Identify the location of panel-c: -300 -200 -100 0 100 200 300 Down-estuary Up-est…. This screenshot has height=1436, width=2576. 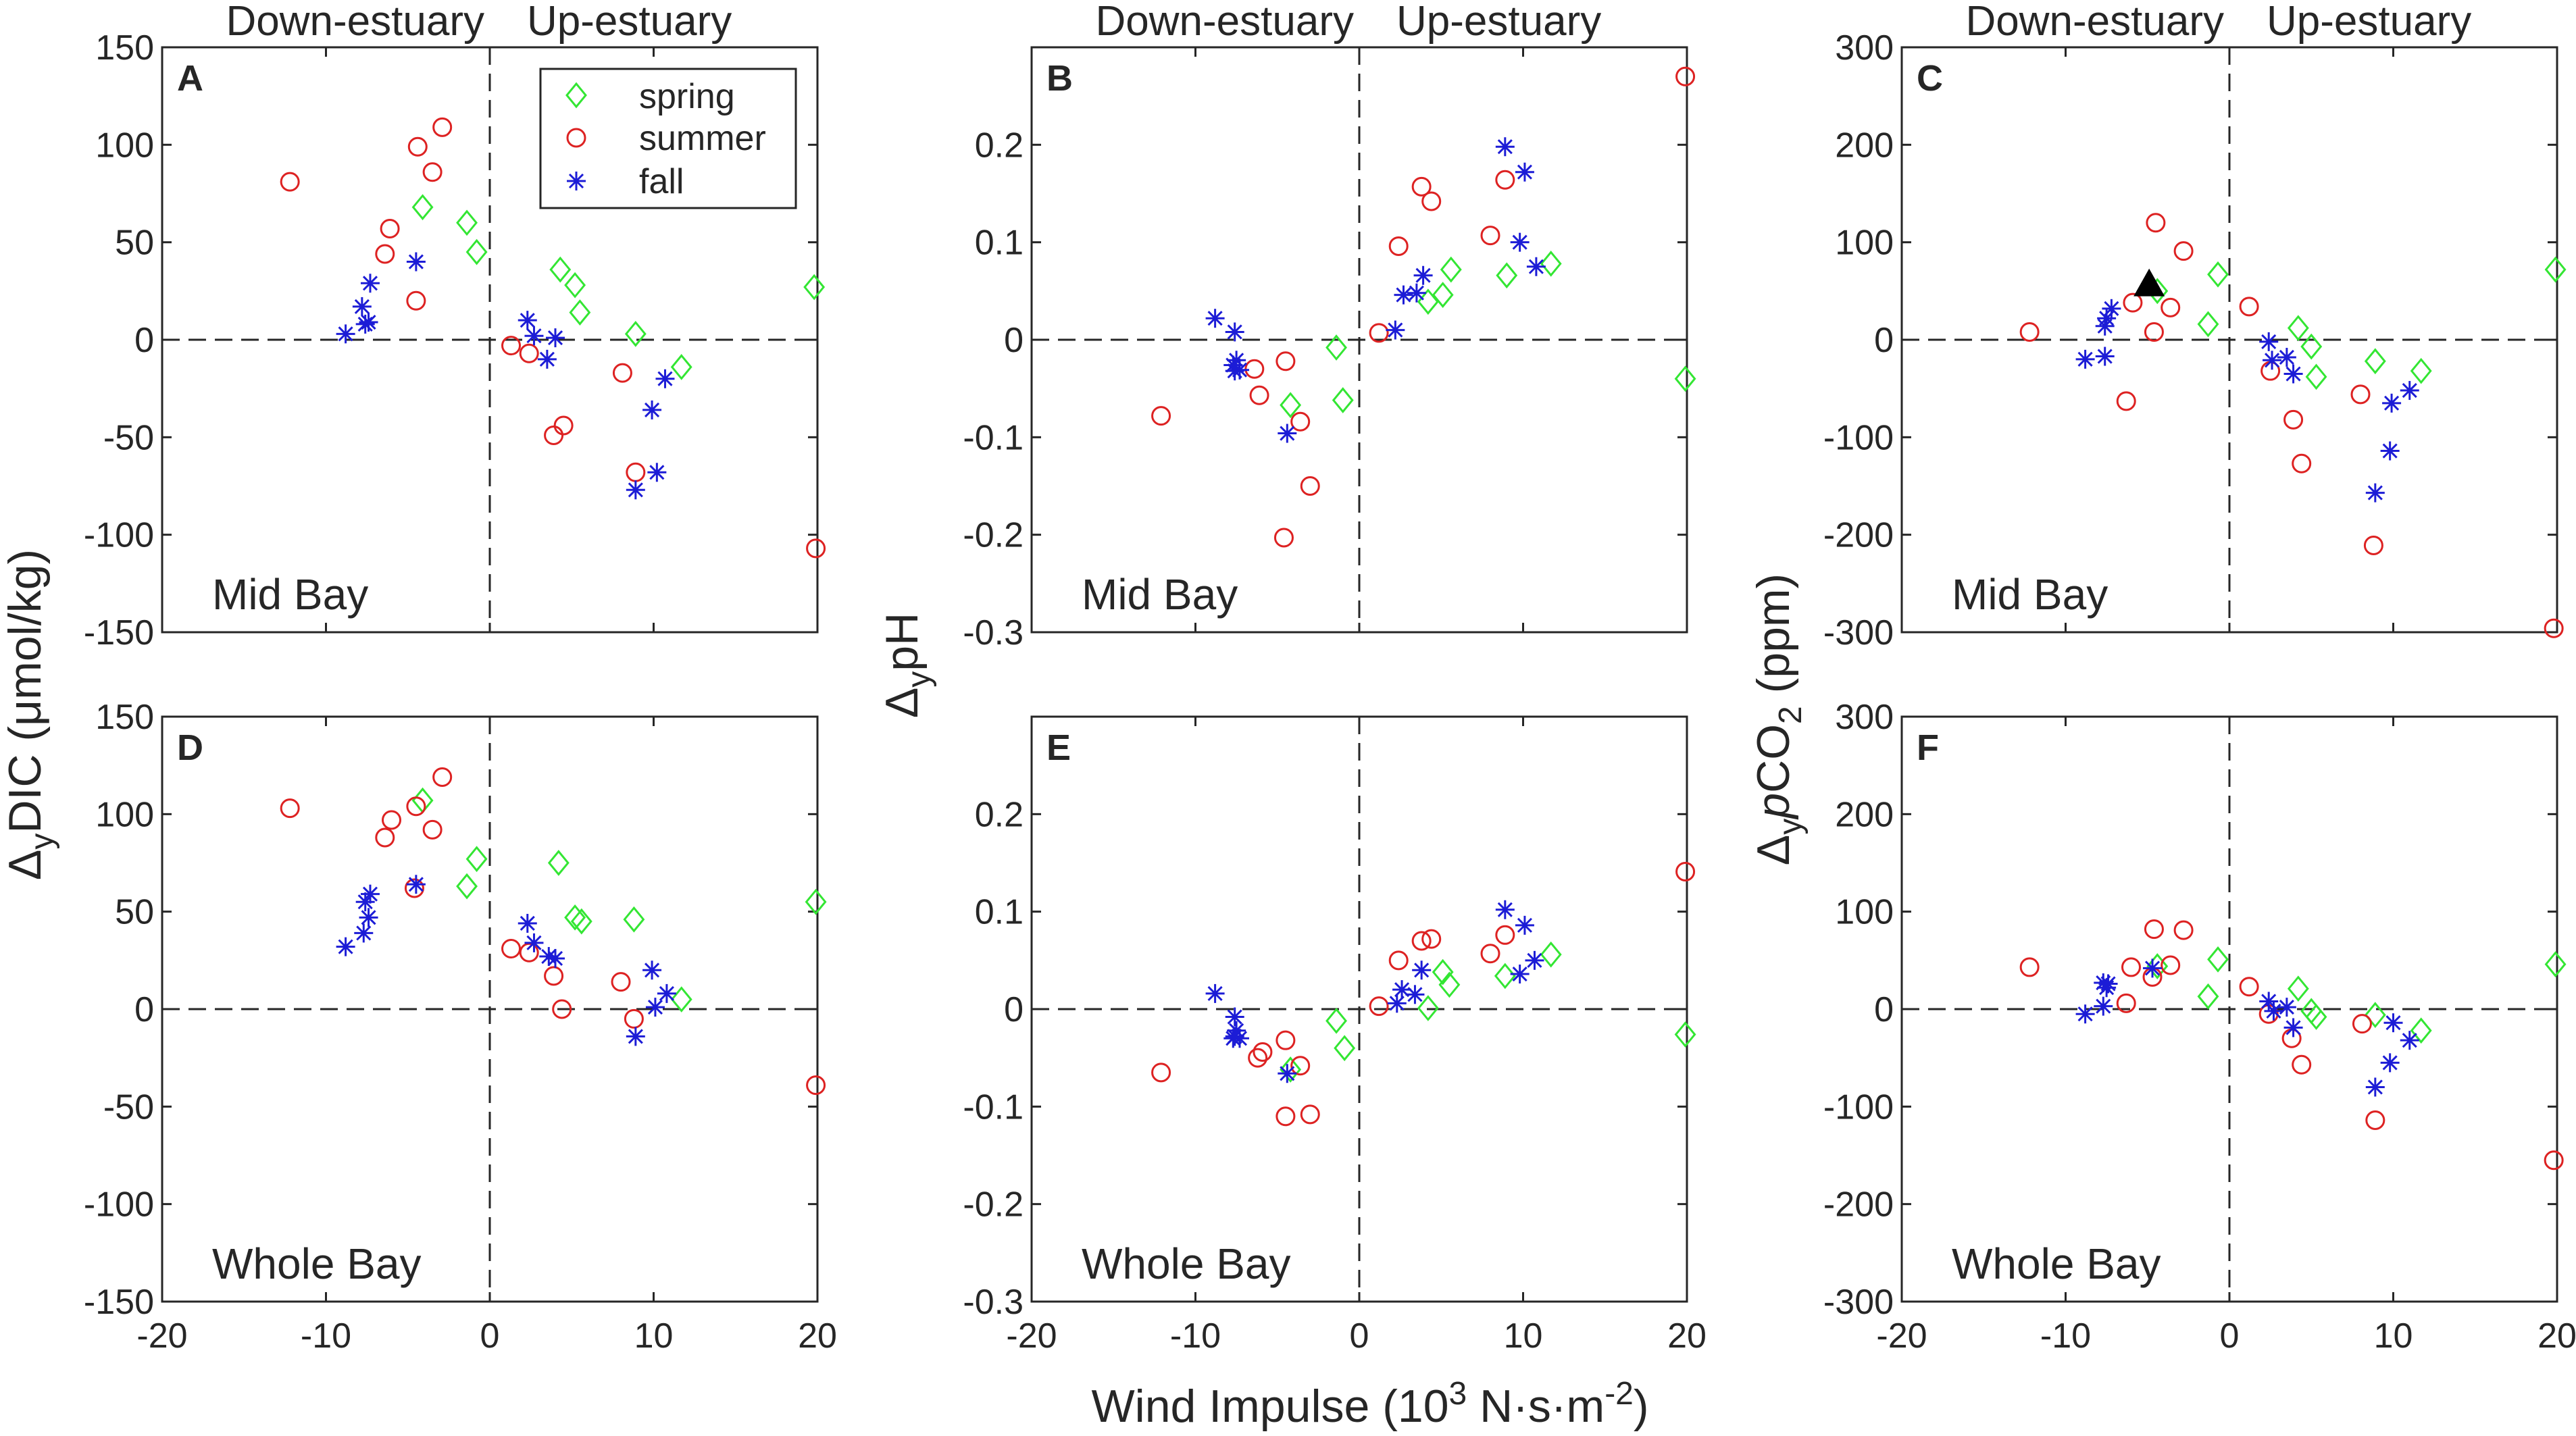
(2195, 326).